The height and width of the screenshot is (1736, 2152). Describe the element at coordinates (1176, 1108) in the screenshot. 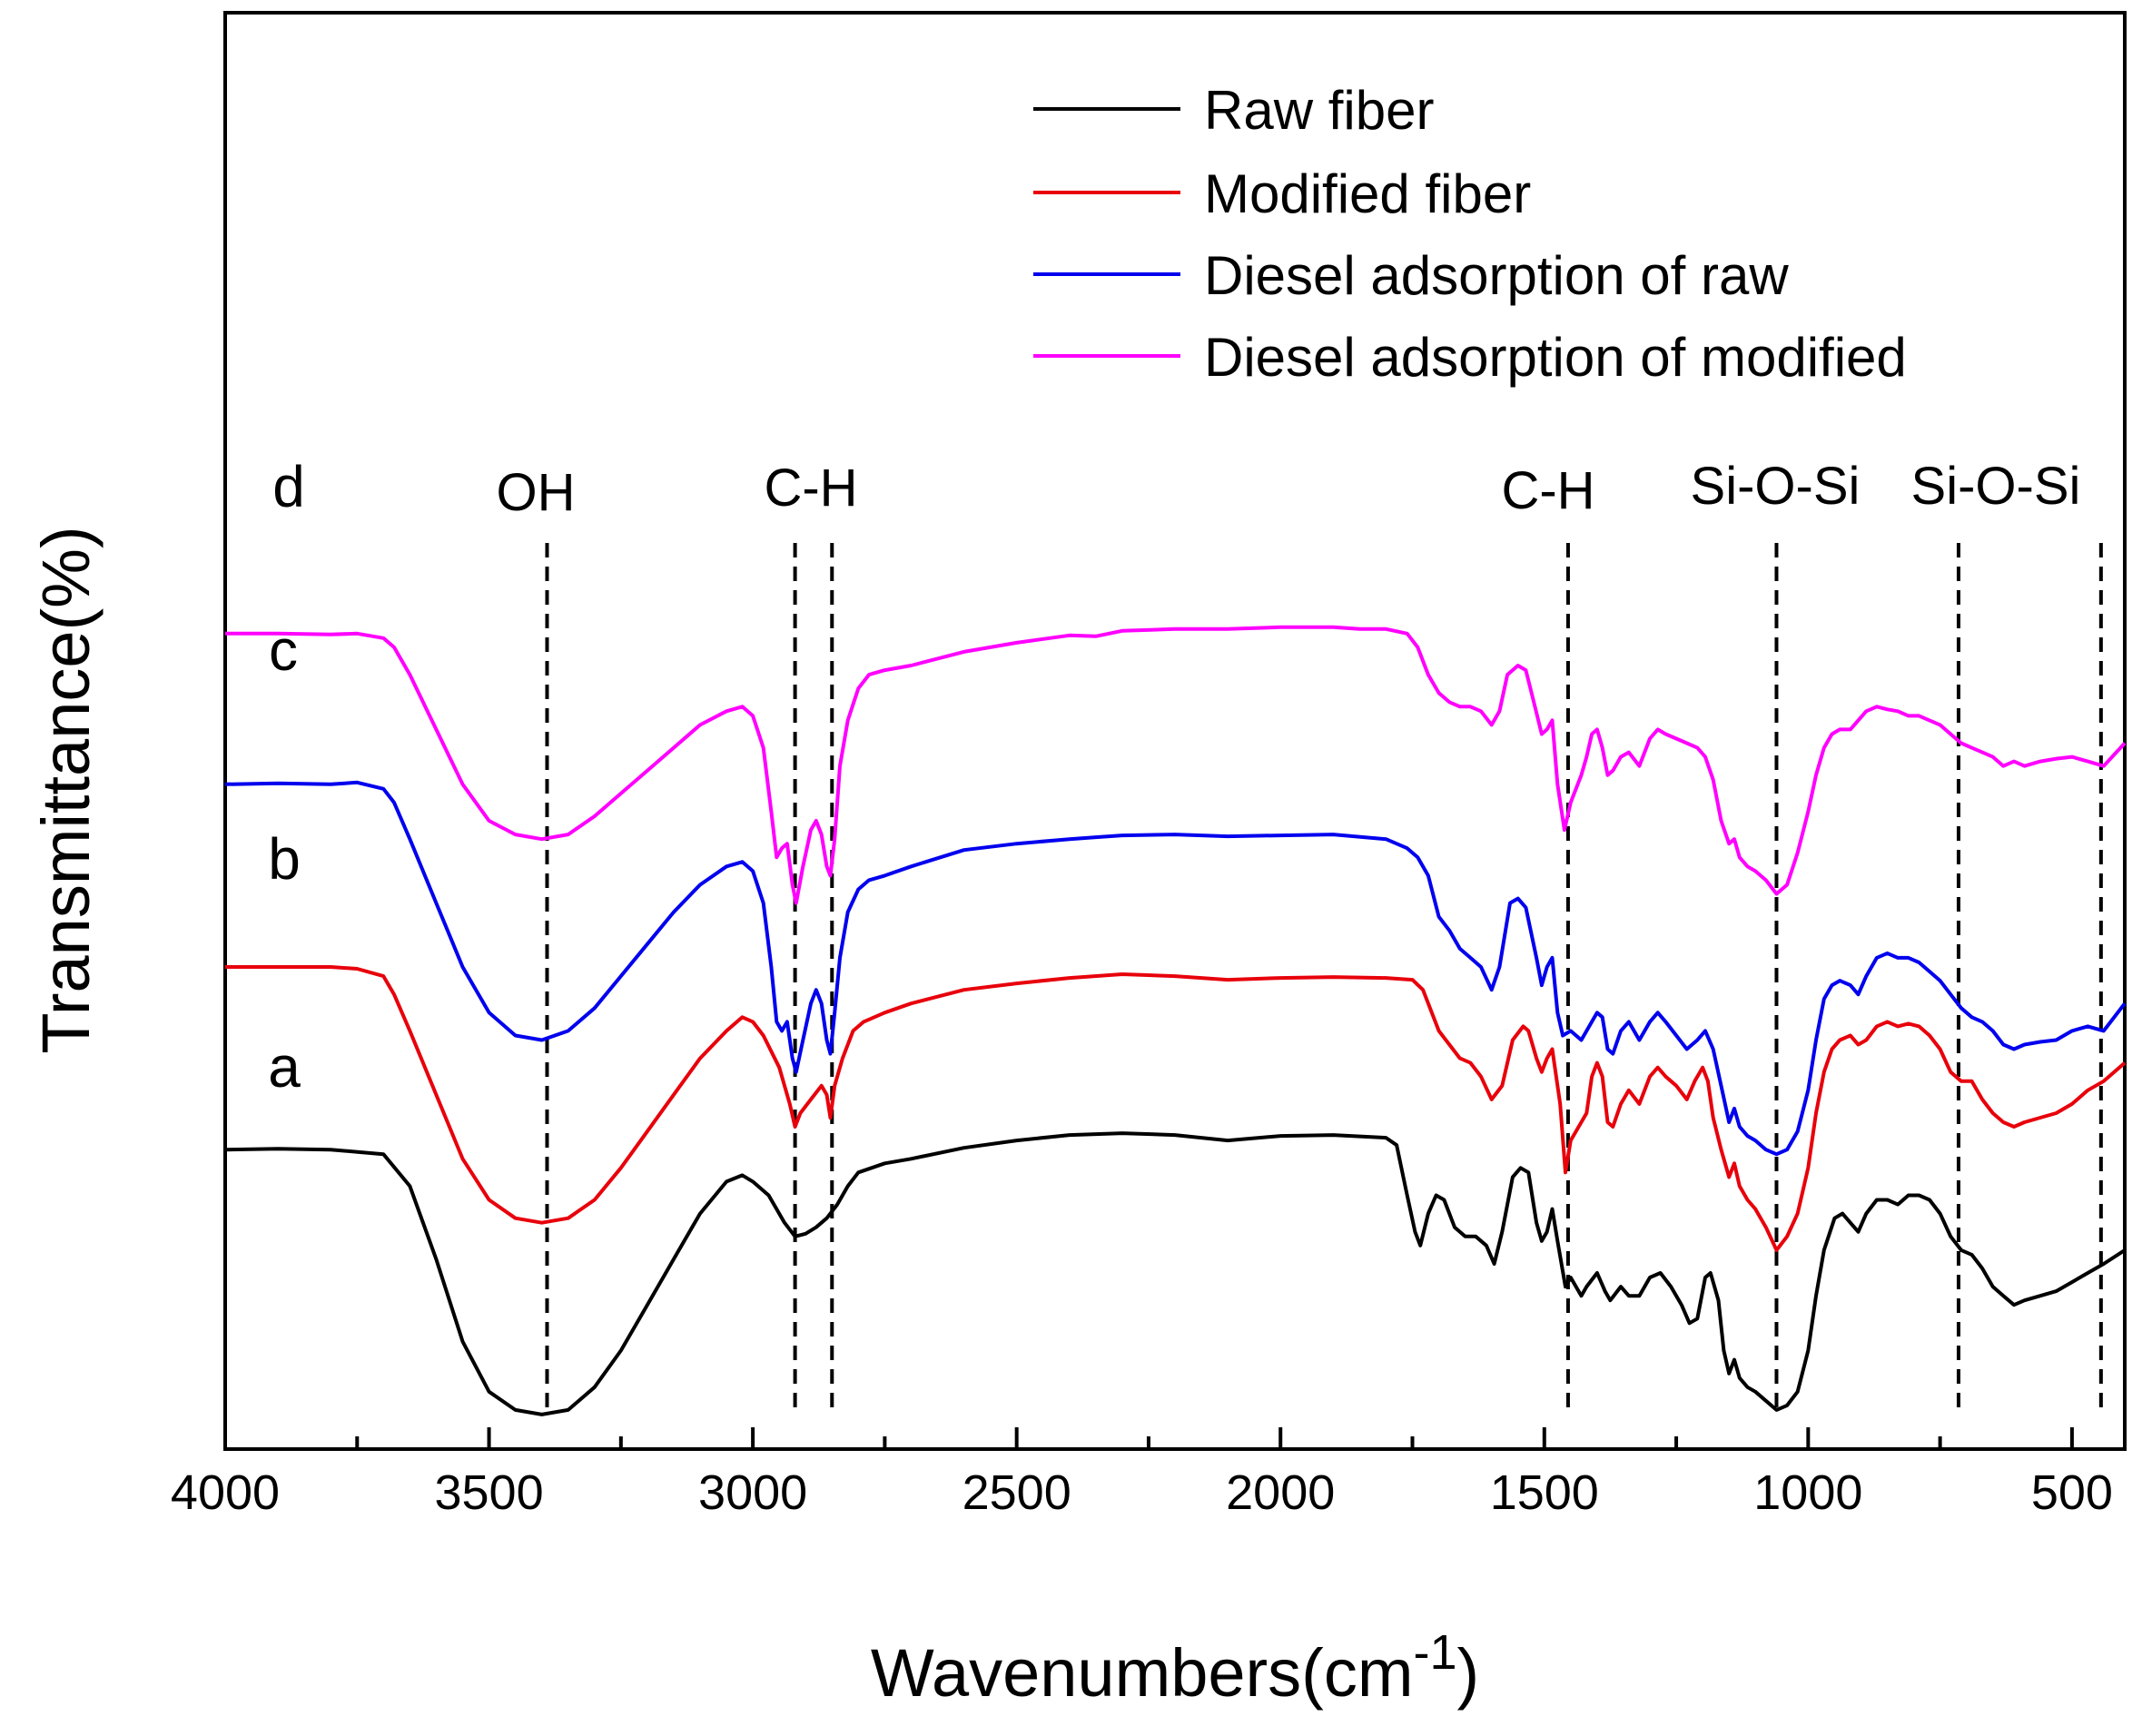

I see `series-line-modified-fiber` at that location.